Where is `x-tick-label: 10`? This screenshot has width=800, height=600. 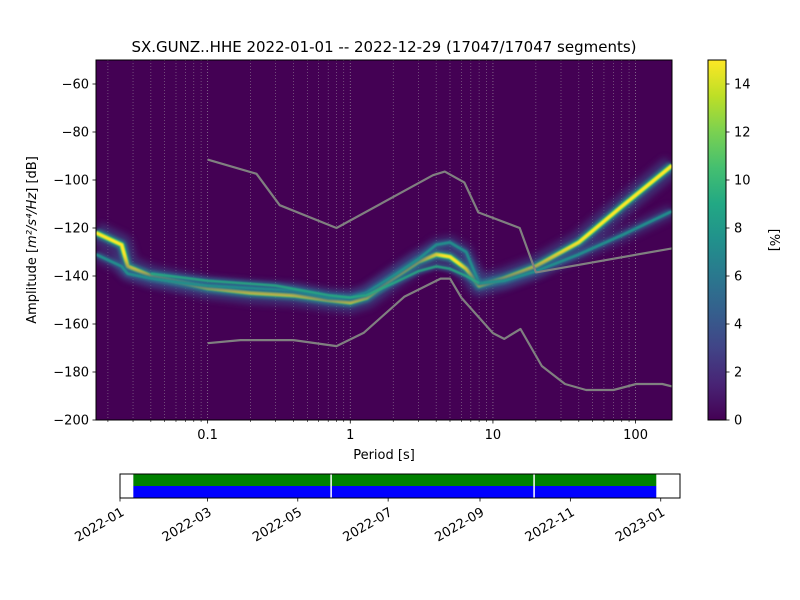
x-tick-label: 10 is located at coordinates (493, 435).